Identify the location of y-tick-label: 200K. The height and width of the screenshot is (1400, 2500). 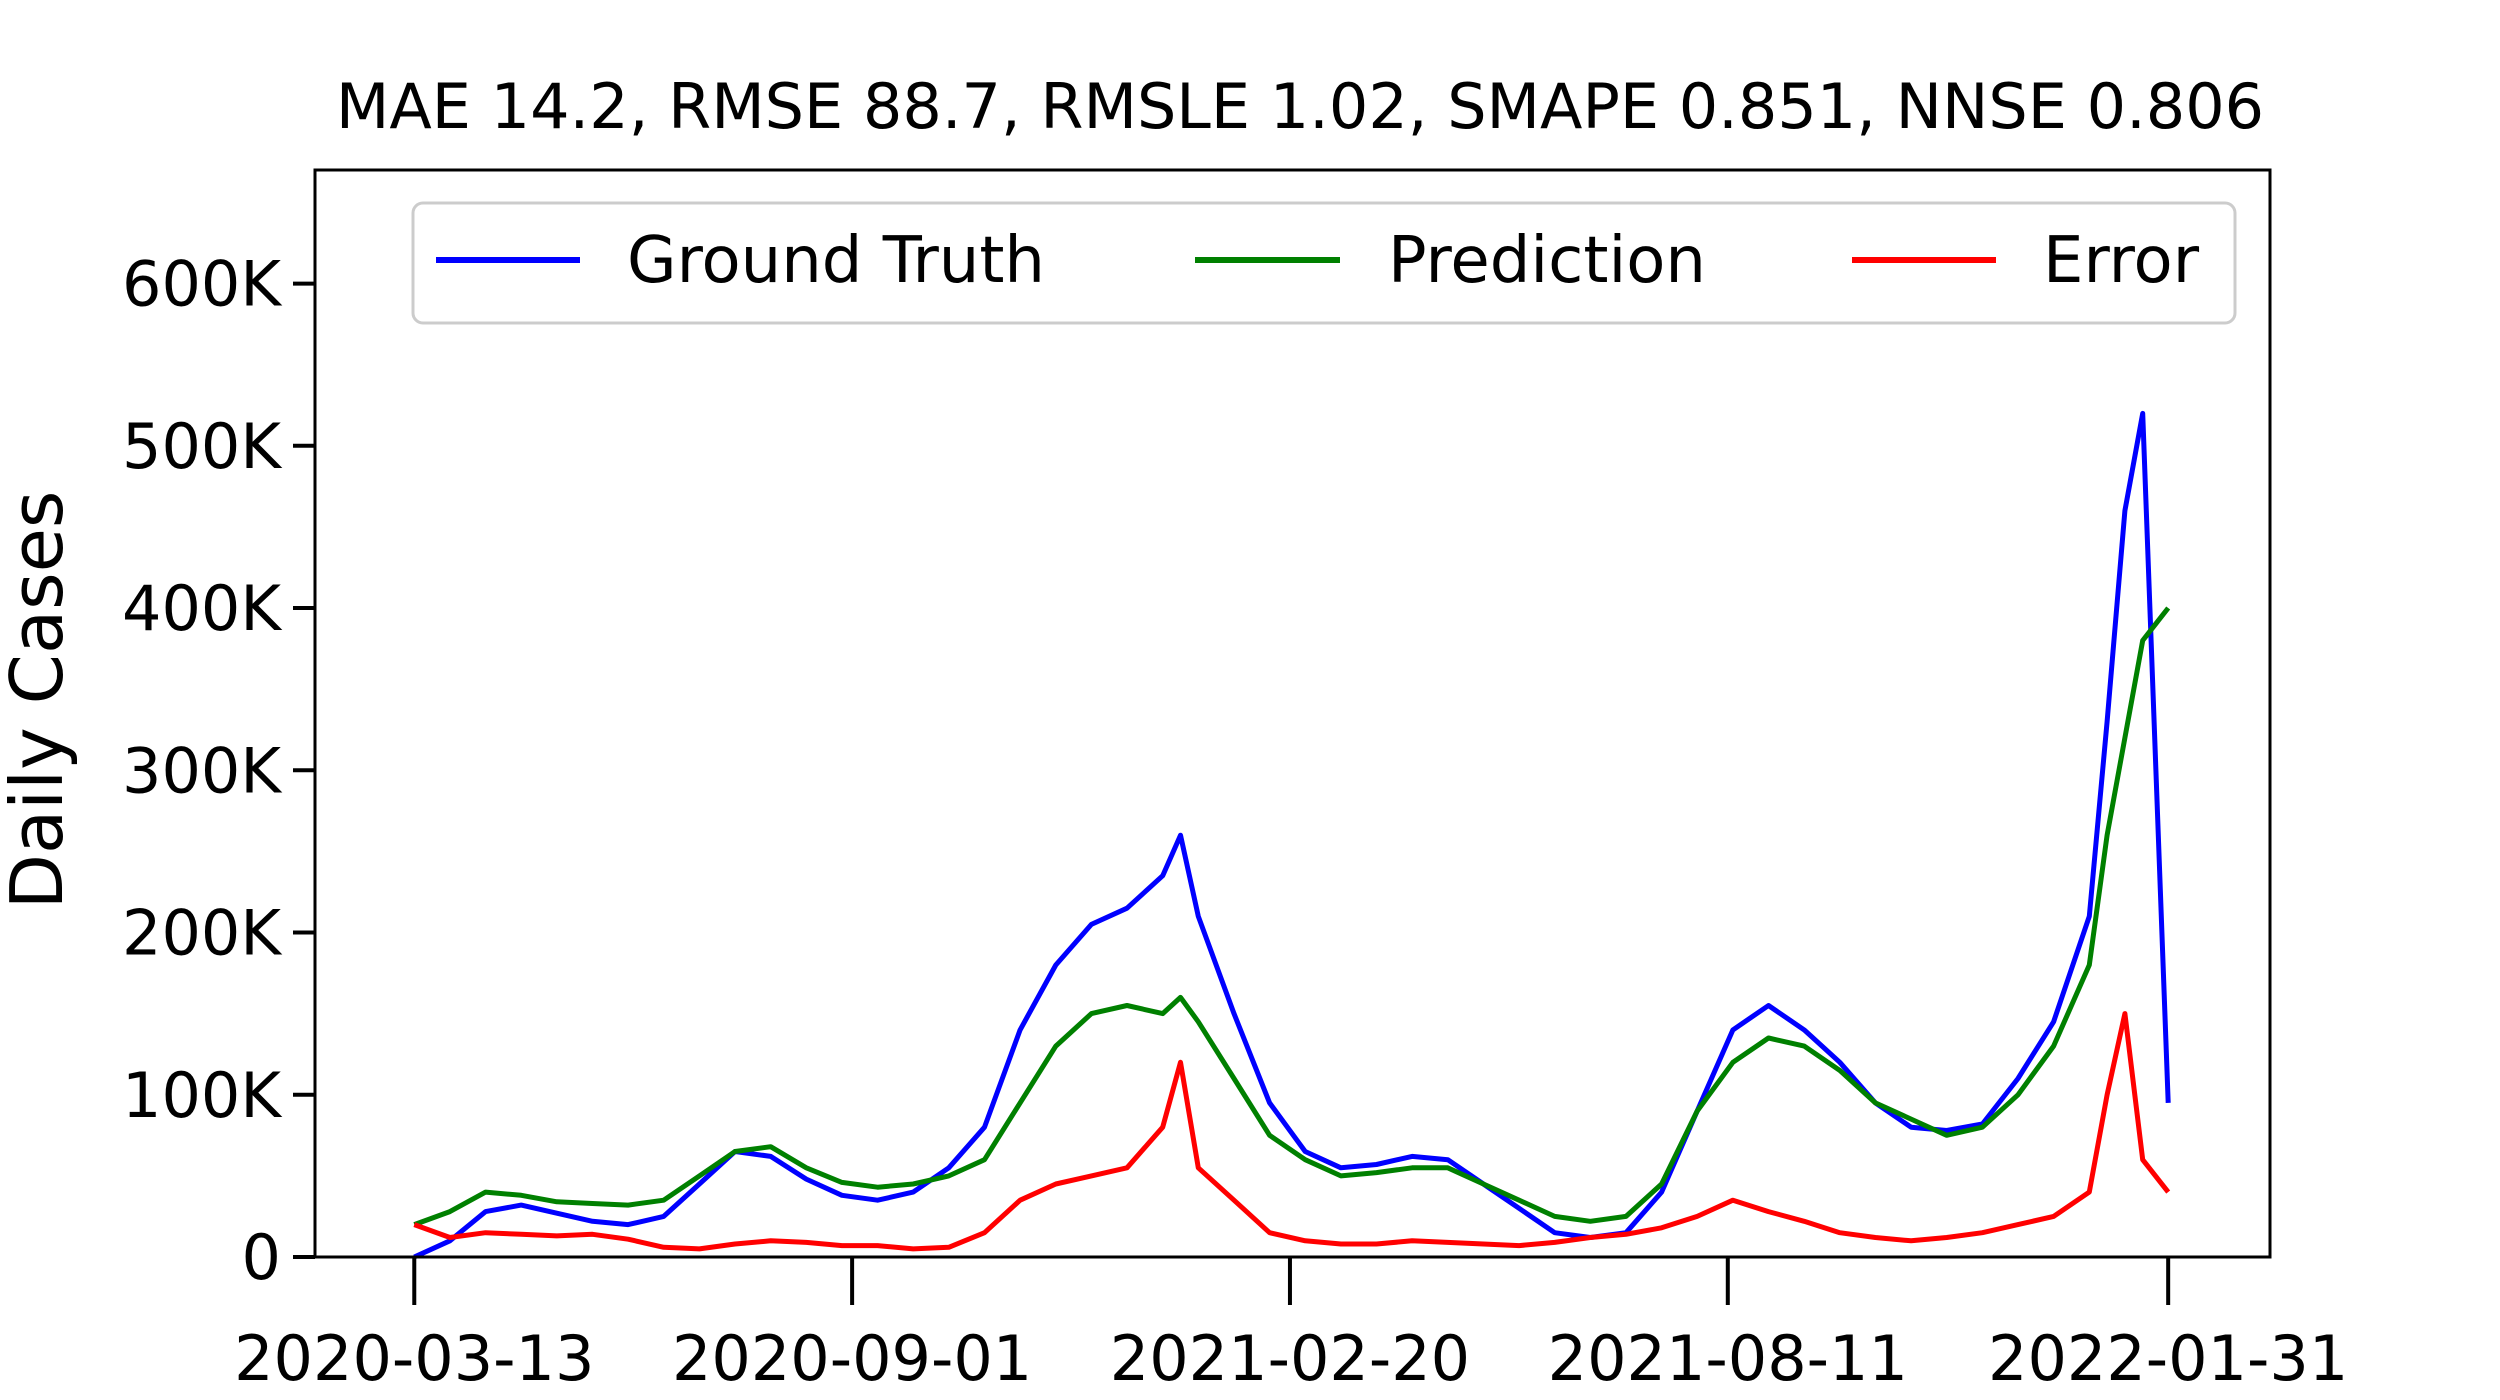
(202, 933).